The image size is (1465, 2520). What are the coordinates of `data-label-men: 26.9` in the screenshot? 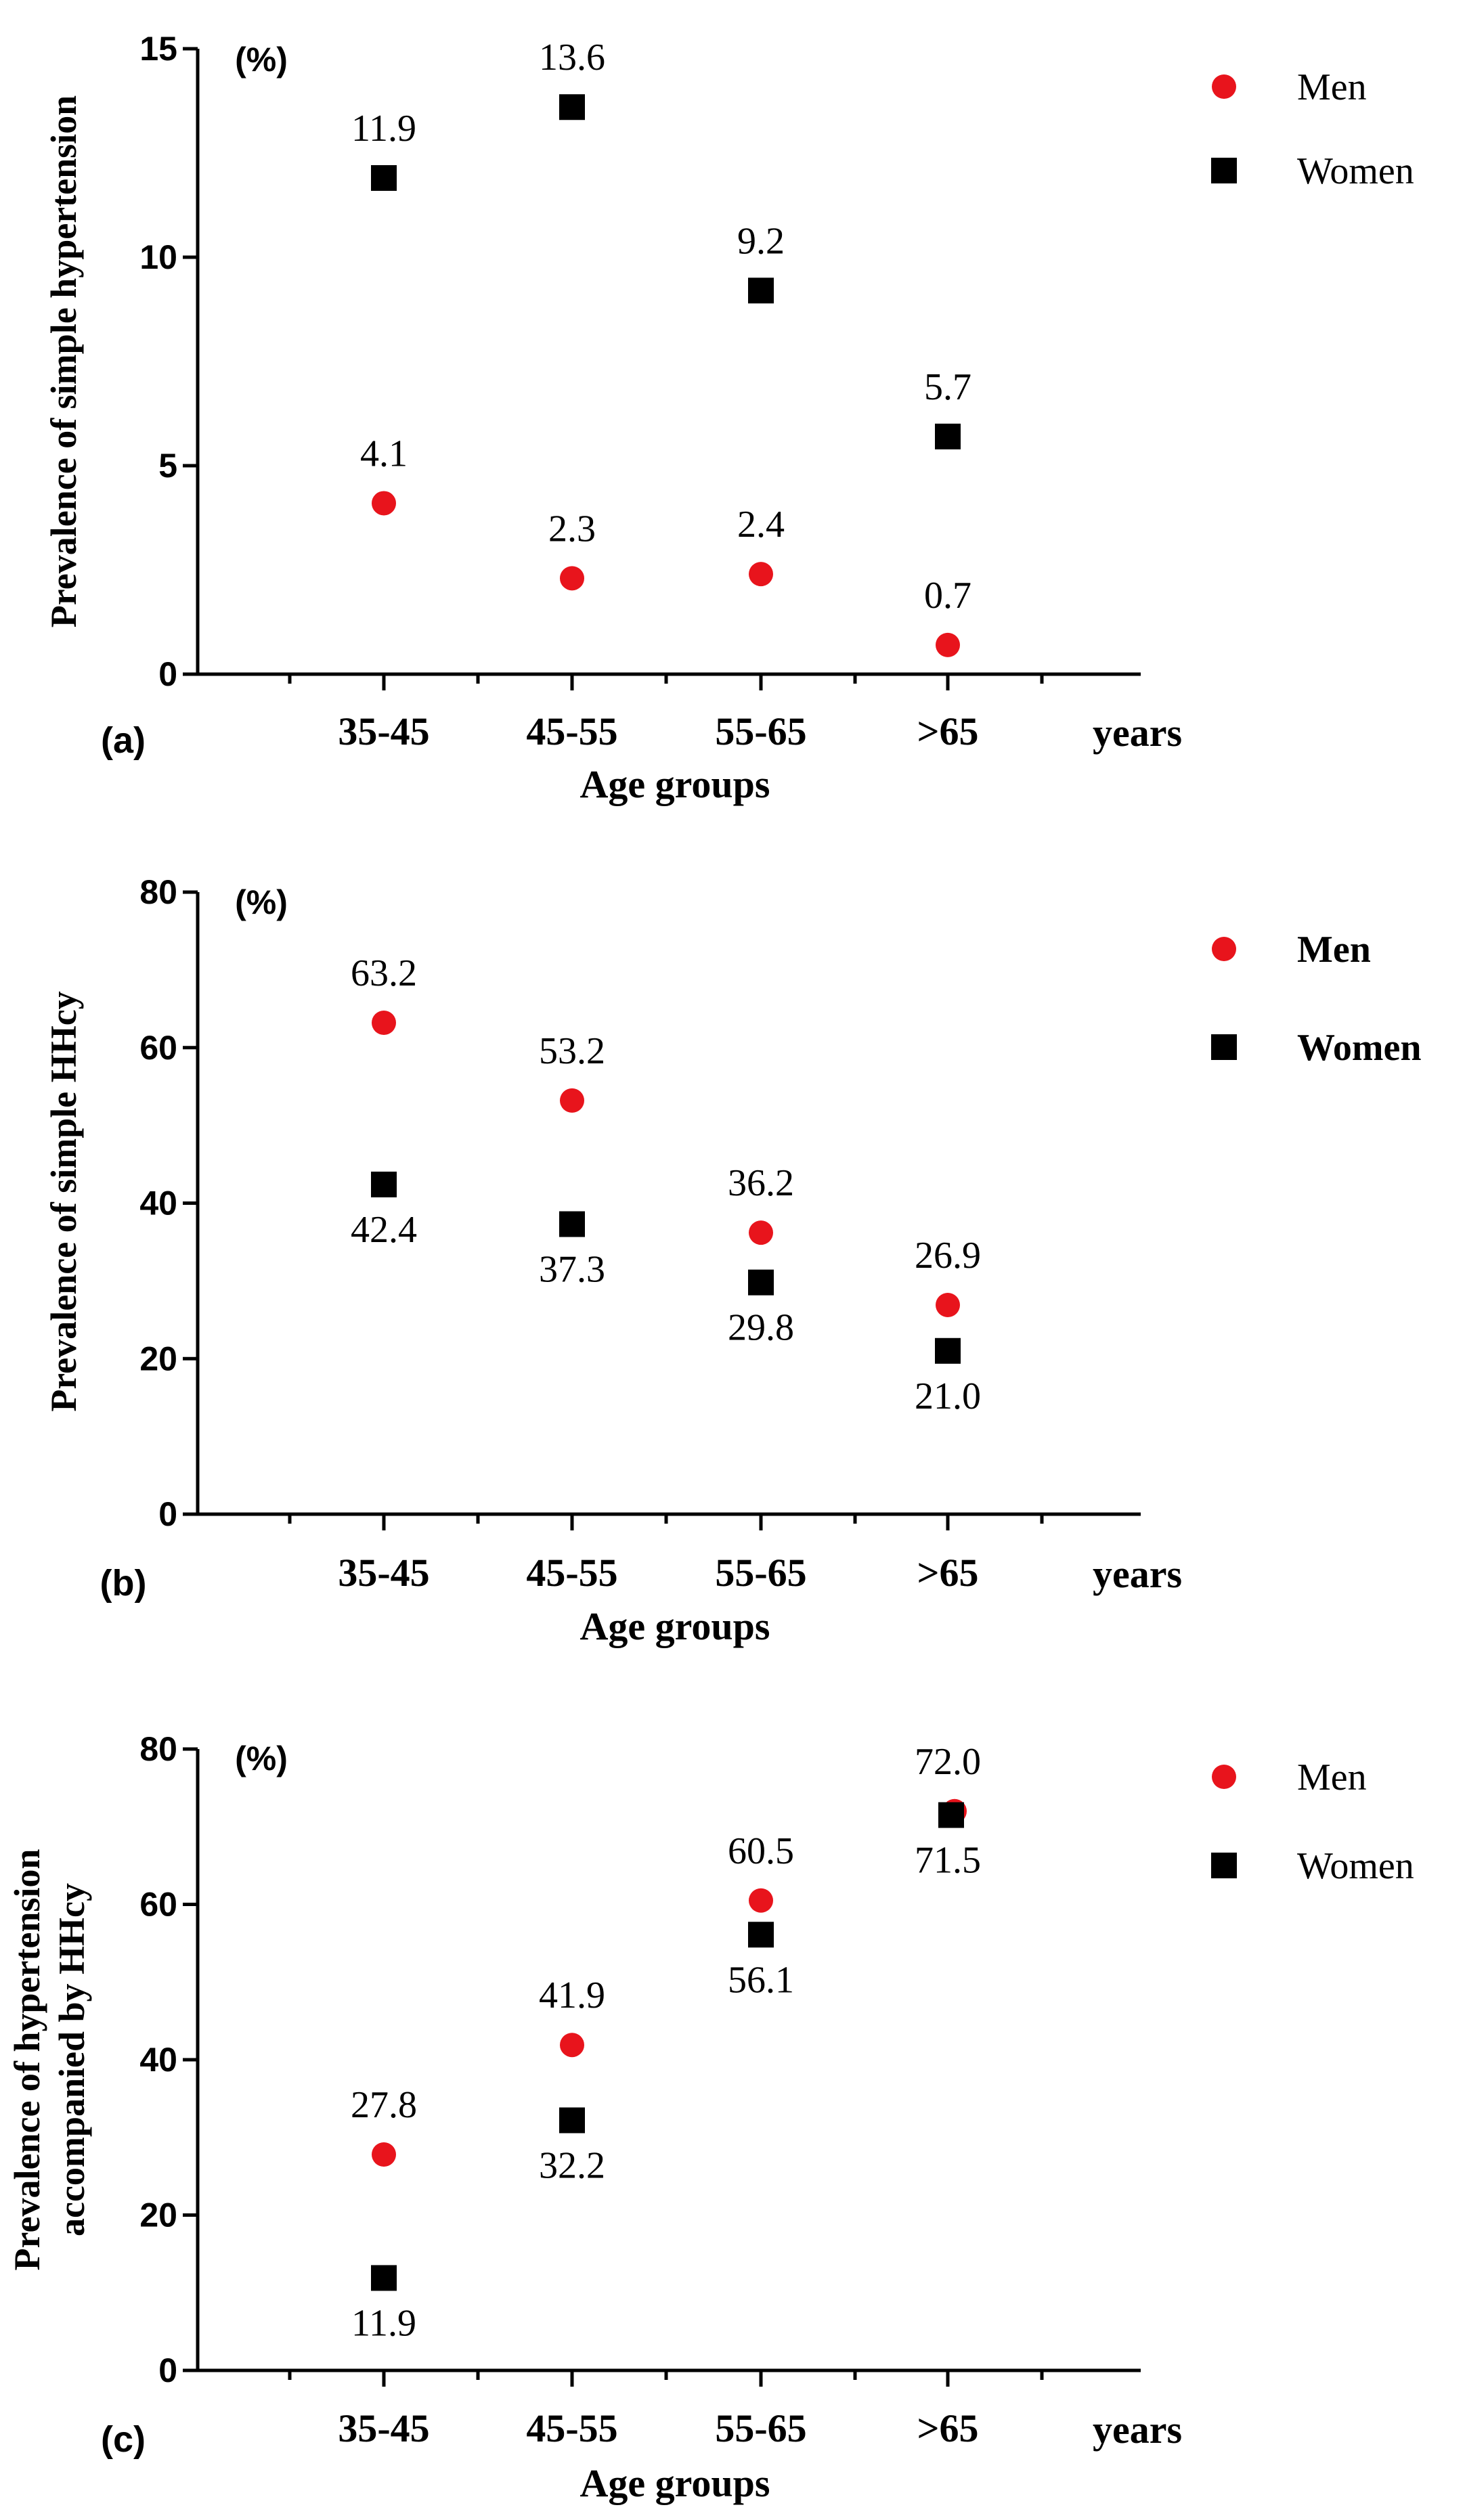 It's located at (948, 1256).